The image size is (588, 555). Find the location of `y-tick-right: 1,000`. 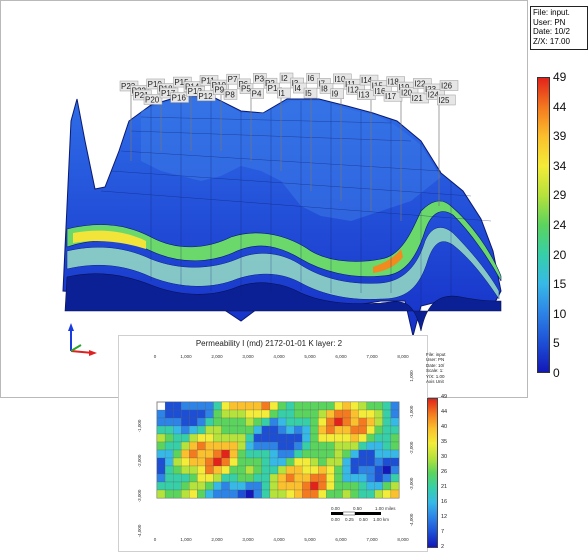

y-tick-right: 1,000 is located at coordinates (411, 376).